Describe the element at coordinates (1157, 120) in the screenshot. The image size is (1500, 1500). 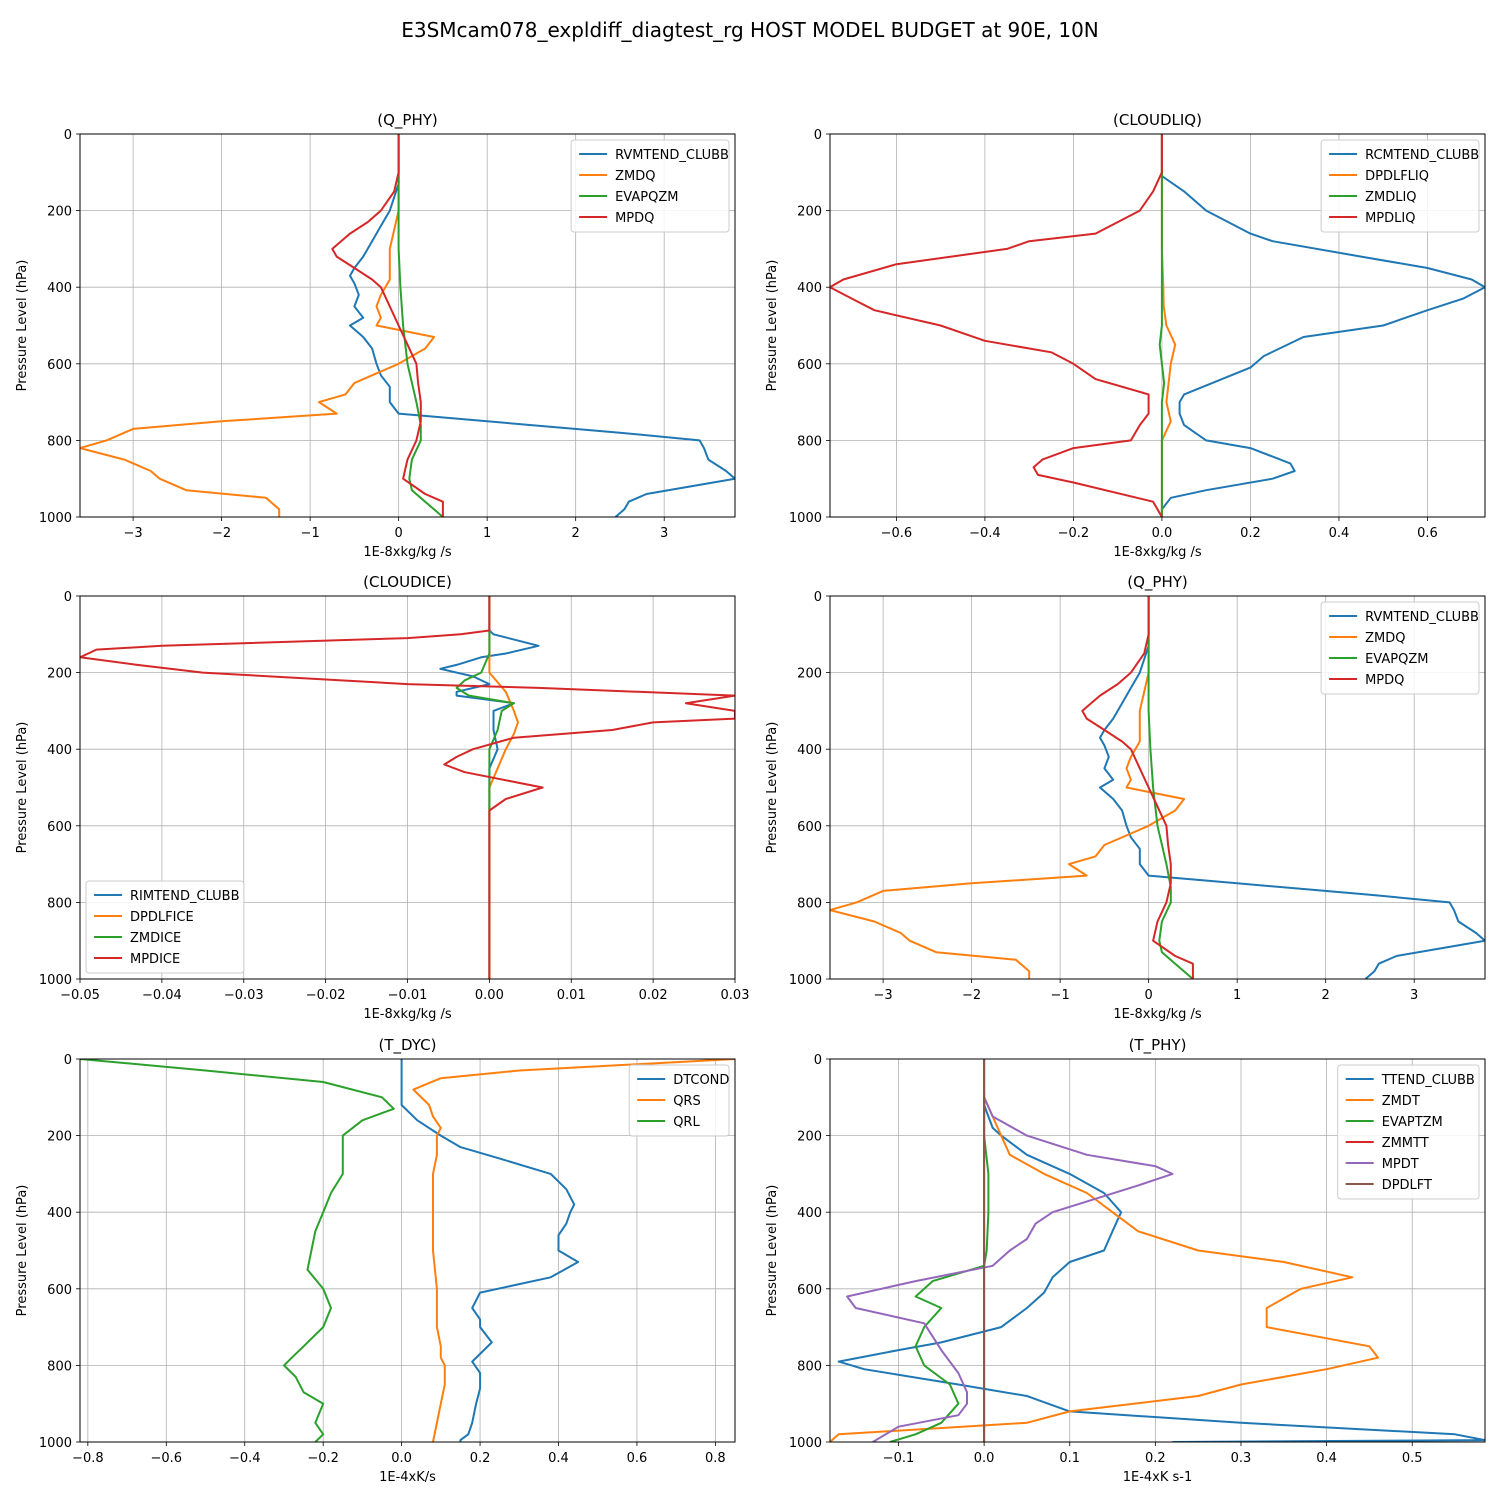
I see `chart-title: (CLOUDLIQ)` at that location.